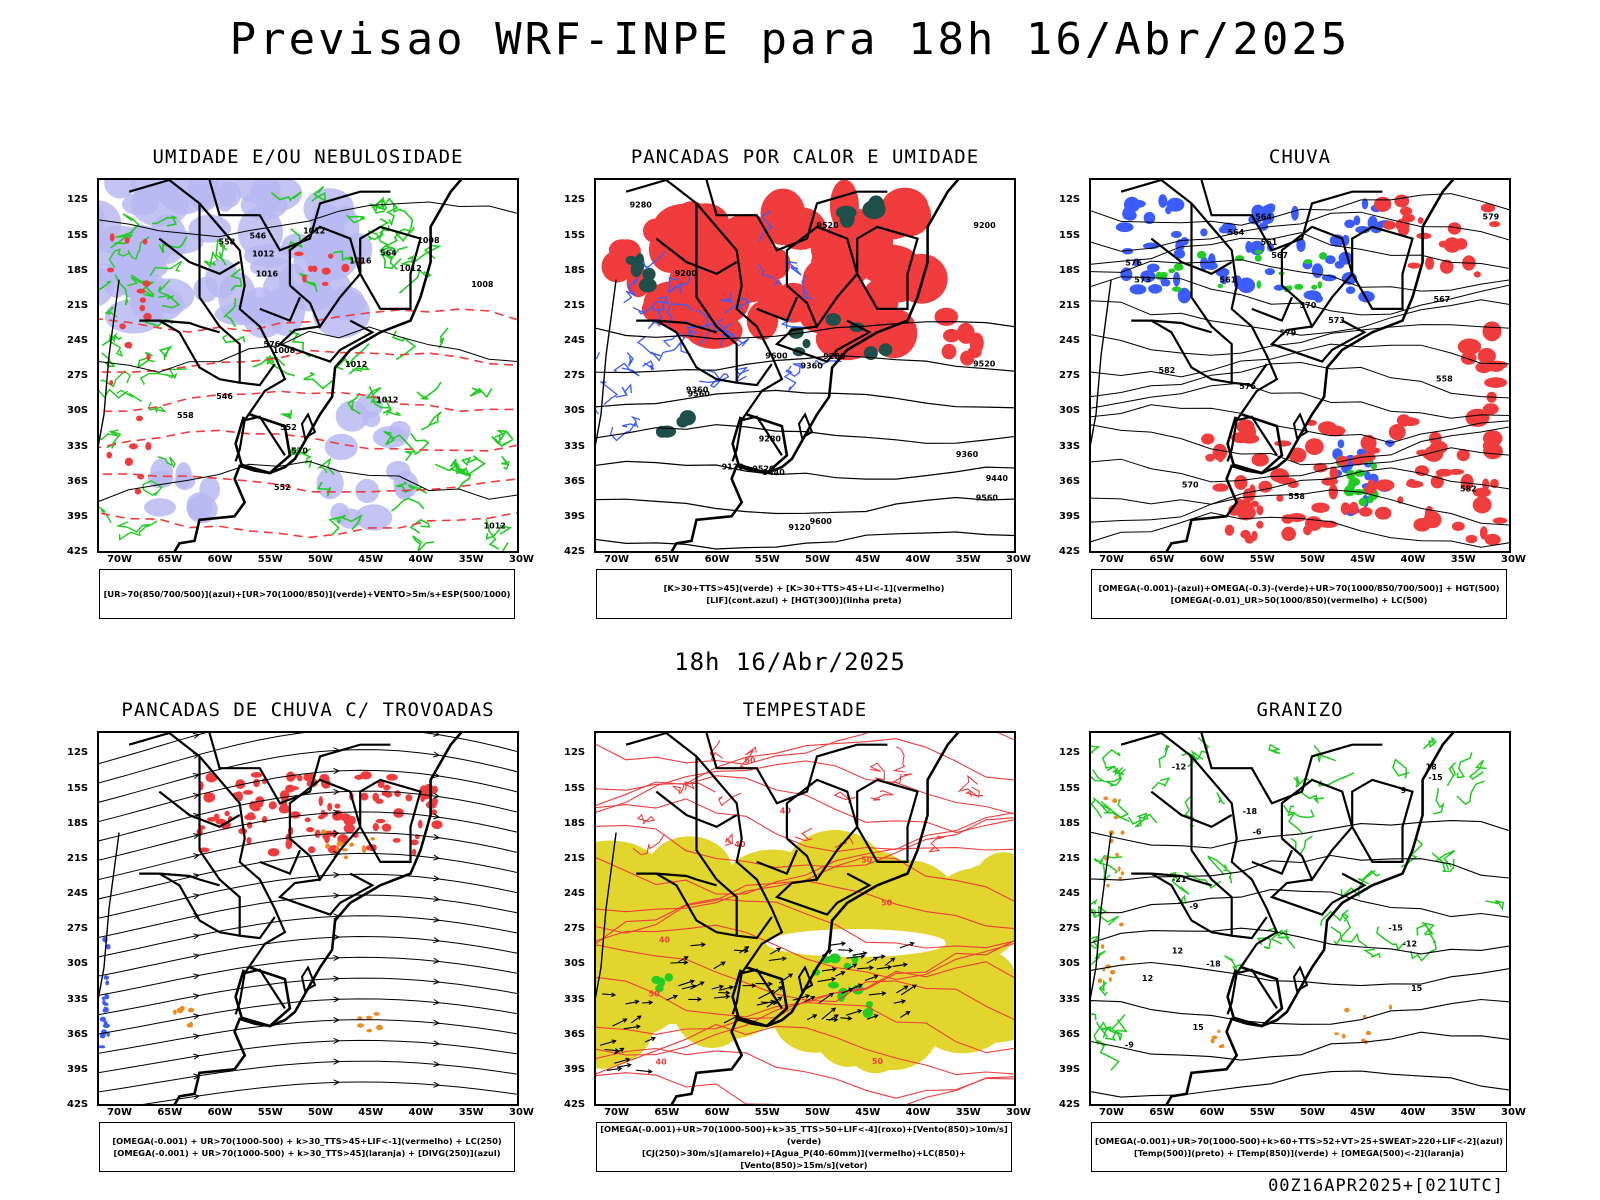  I want to click on lagoon, so click(805, 979).